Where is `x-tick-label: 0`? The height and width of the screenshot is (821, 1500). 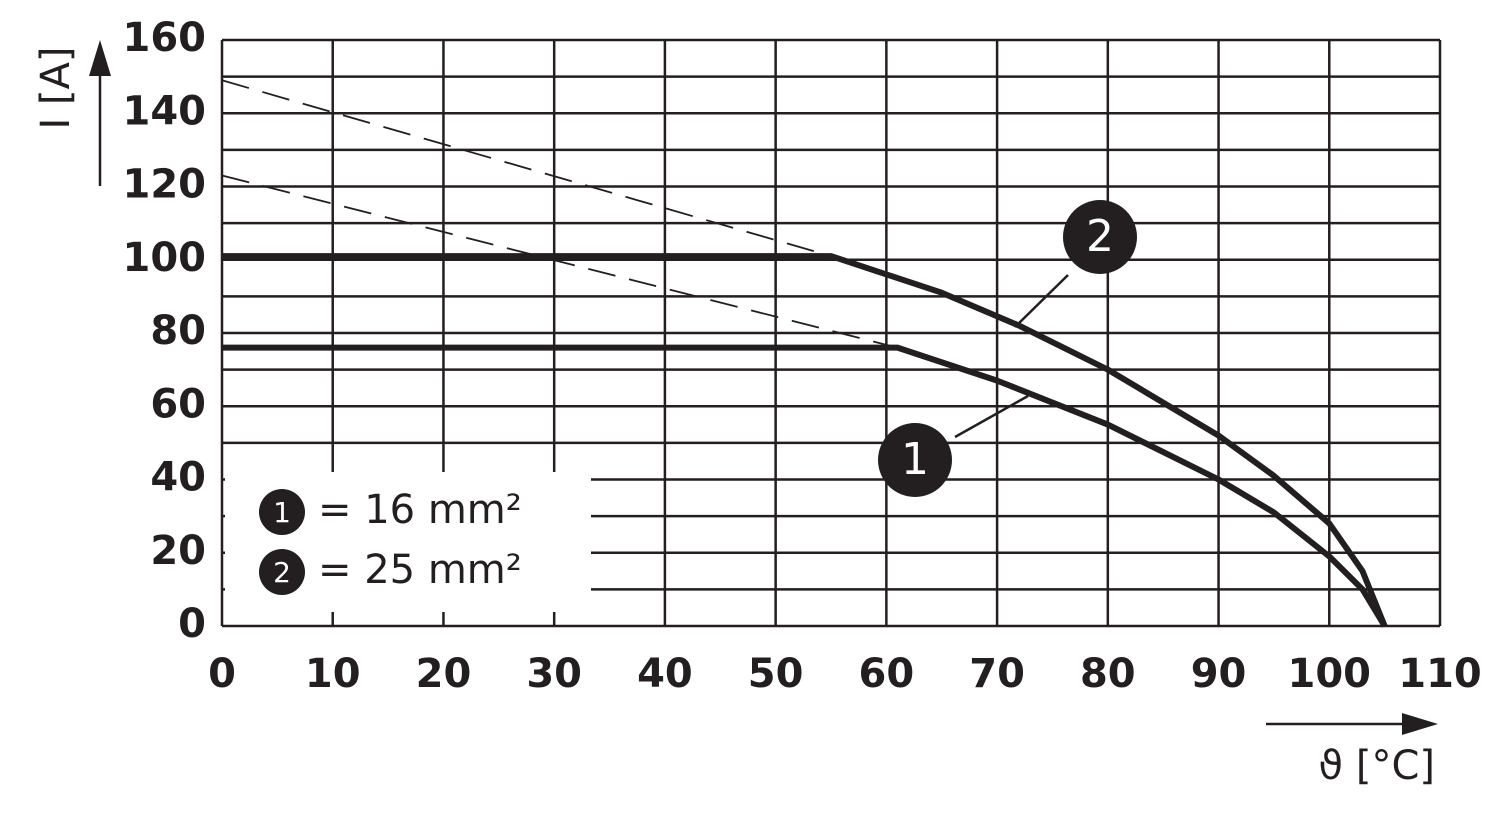 x-tick-label: 0 is located at coordinates (222, 674).